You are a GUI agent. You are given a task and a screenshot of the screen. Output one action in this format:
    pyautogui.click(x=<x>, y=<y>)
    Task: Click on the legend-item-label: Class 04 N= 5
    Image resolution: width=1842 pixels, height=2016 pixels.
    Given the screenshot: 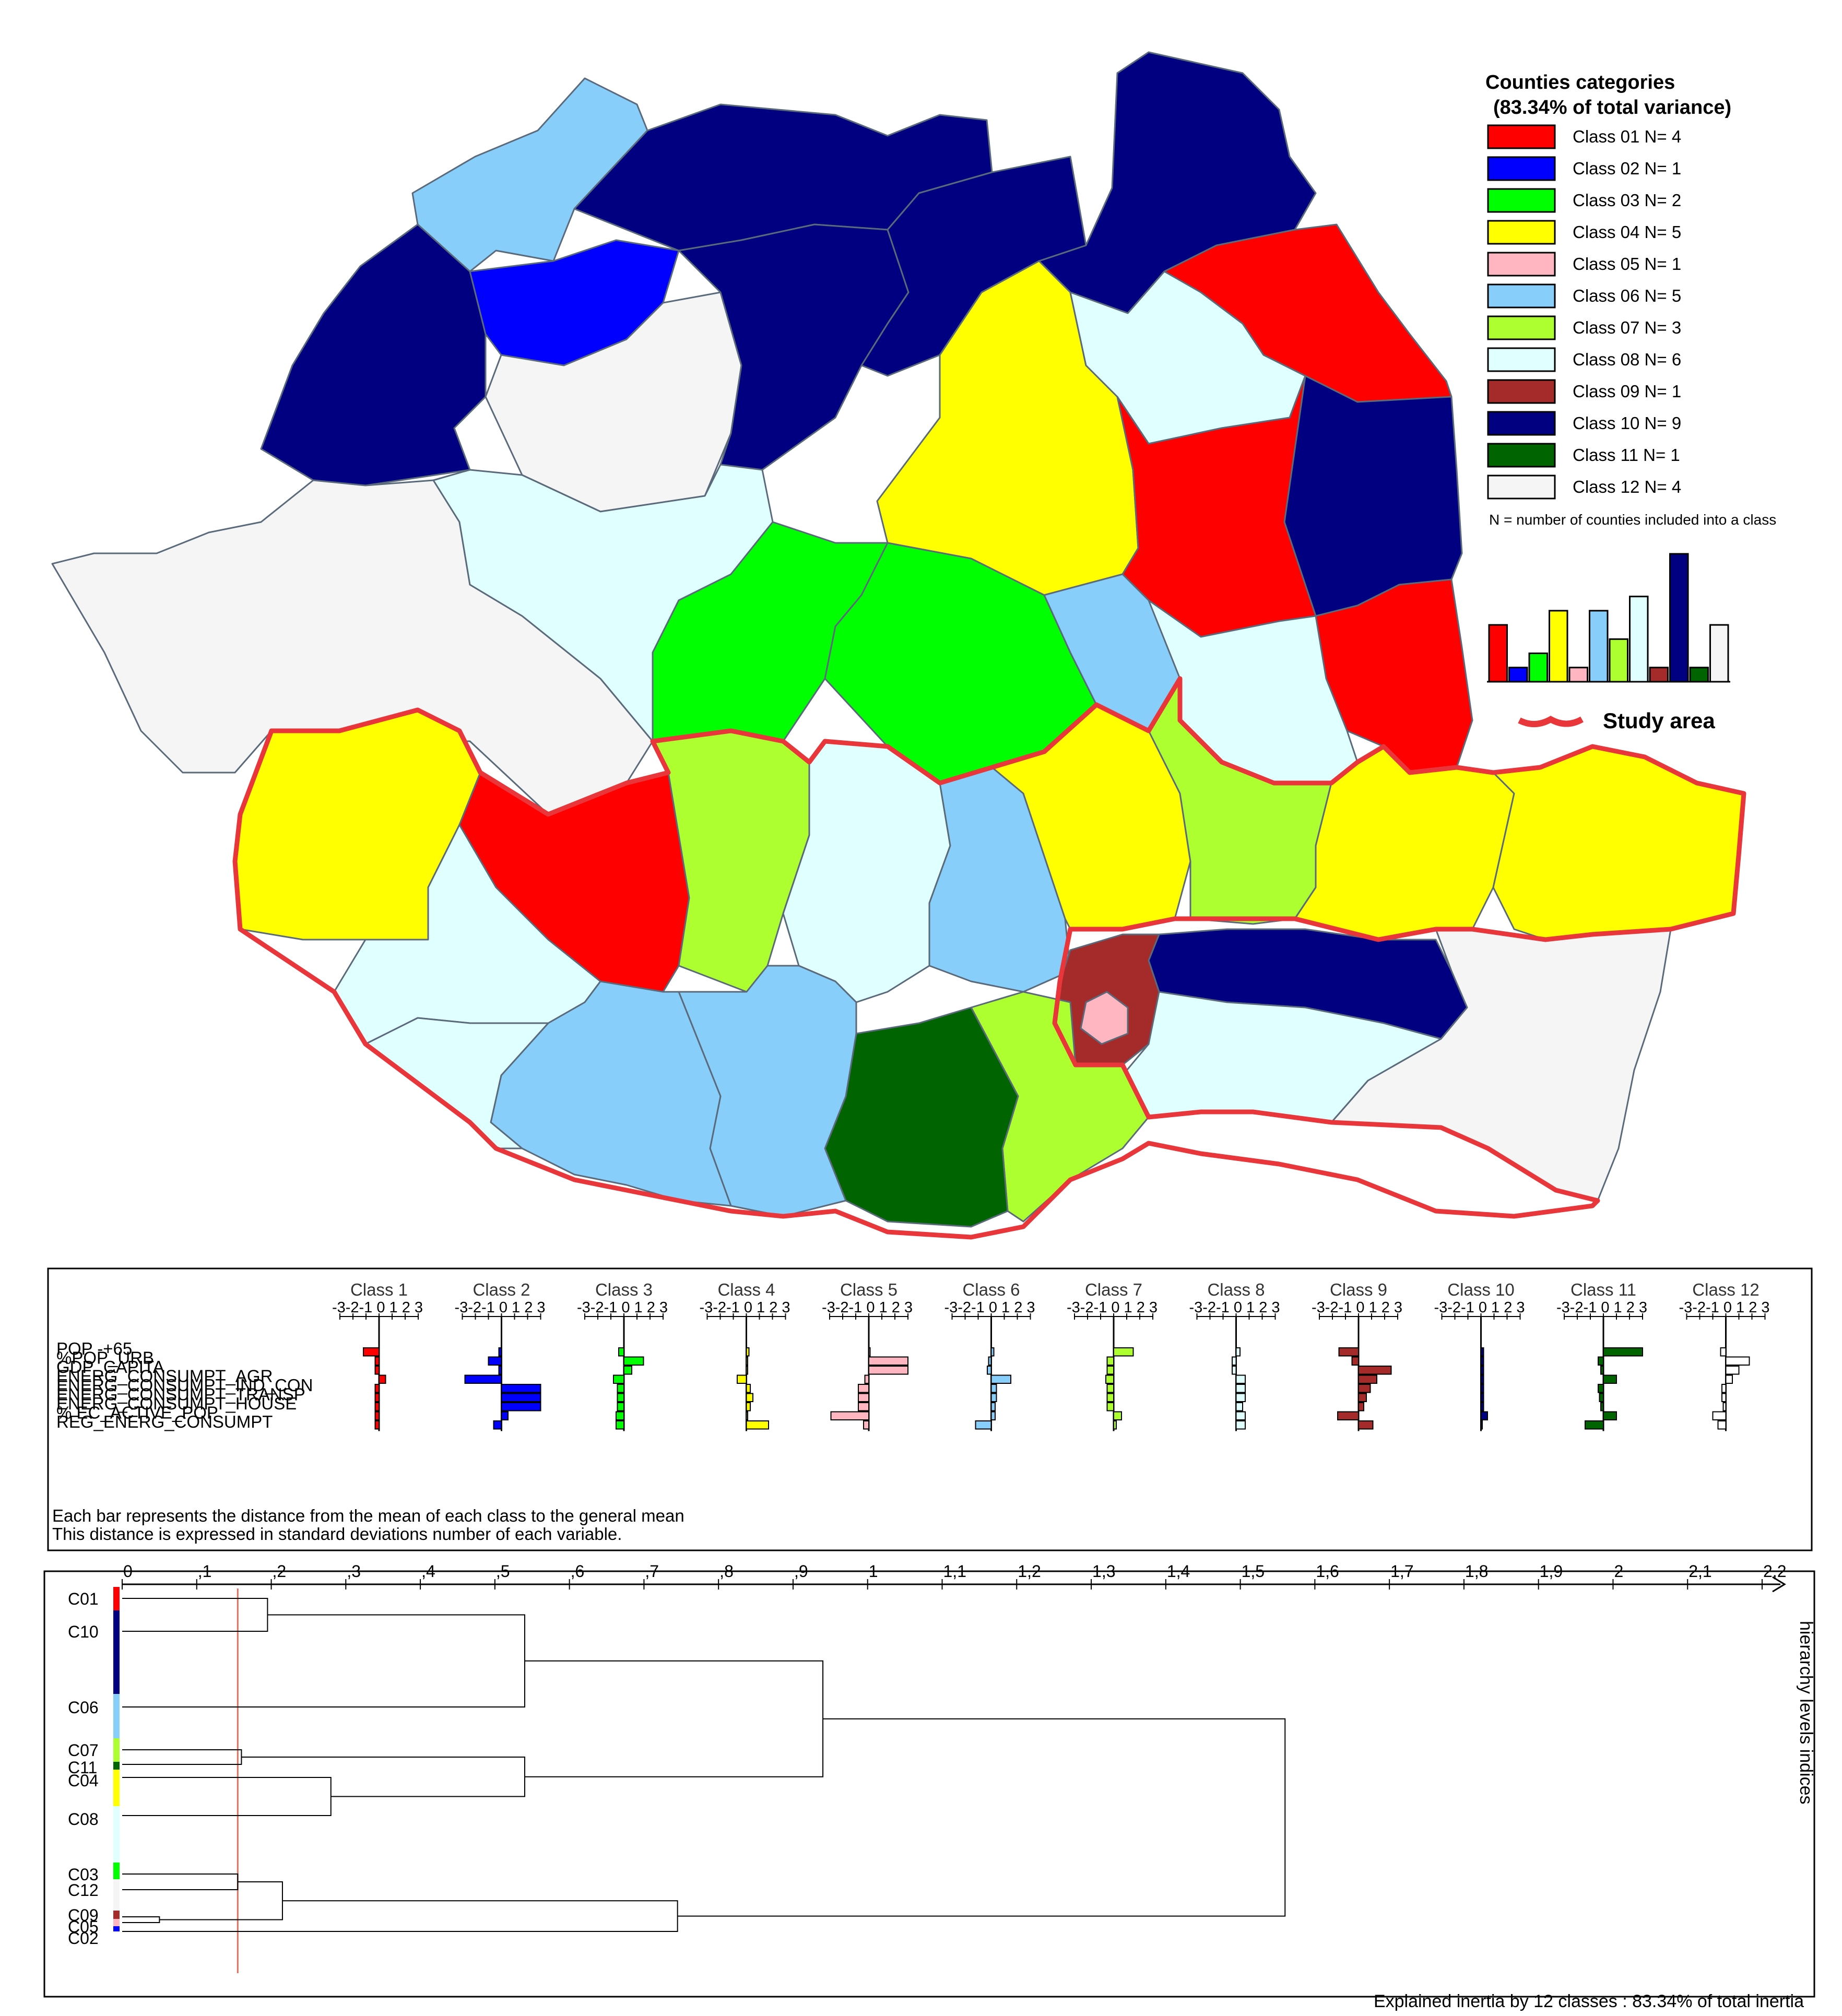 What is the action you would take?
    pyautogui.click(x=1627, y=232)
    